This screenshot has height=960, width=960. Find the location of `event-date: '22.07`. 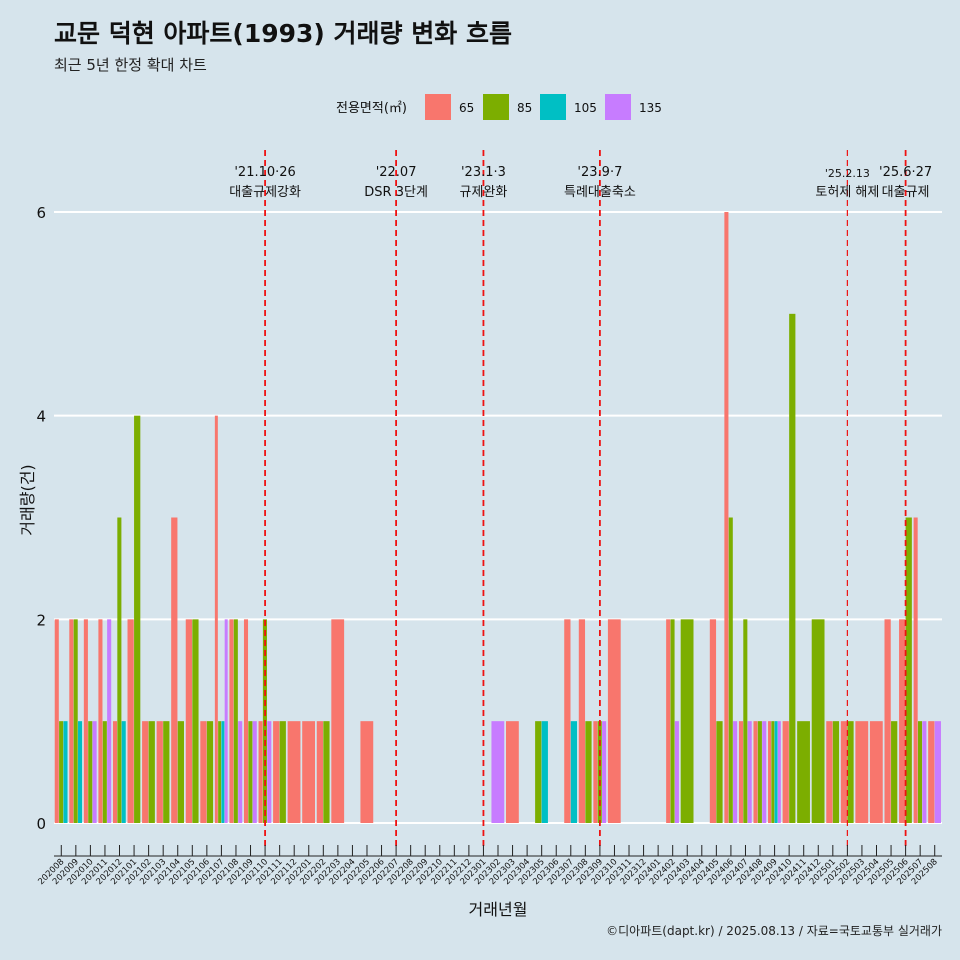

event-date: '22.07 is located at coordinates (396, 172).